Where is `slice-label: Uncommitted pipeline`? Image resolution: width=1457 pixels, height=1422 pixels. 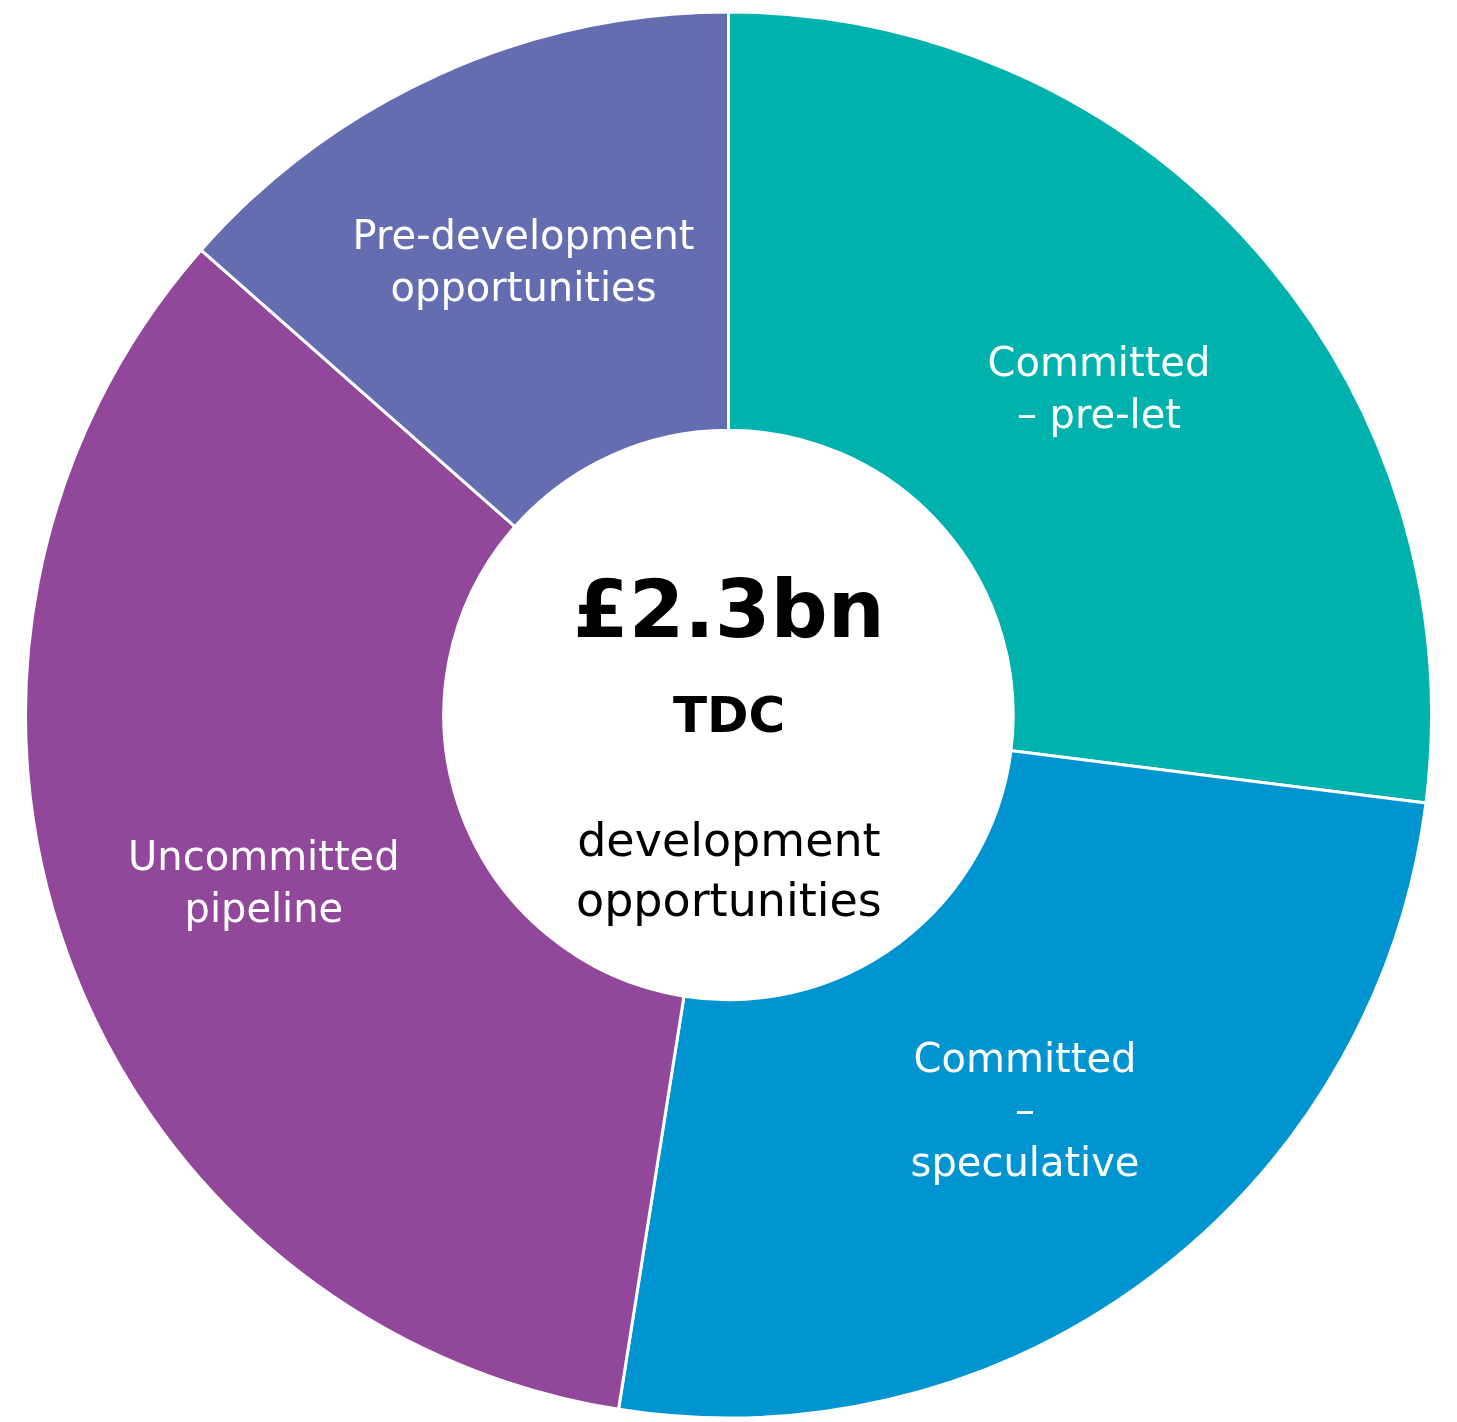
slice-label: Uncommitted pipeline is located at coordinates (264, 882).